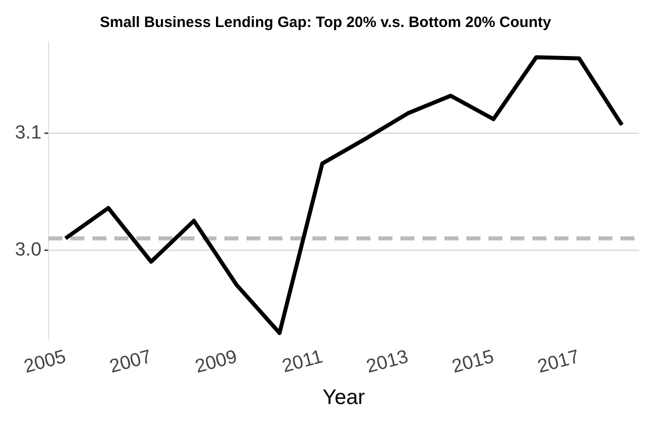  Describe the element at coordinates (302, 362) in the screenshot. I see `x-tick-label: 2011` at that location.